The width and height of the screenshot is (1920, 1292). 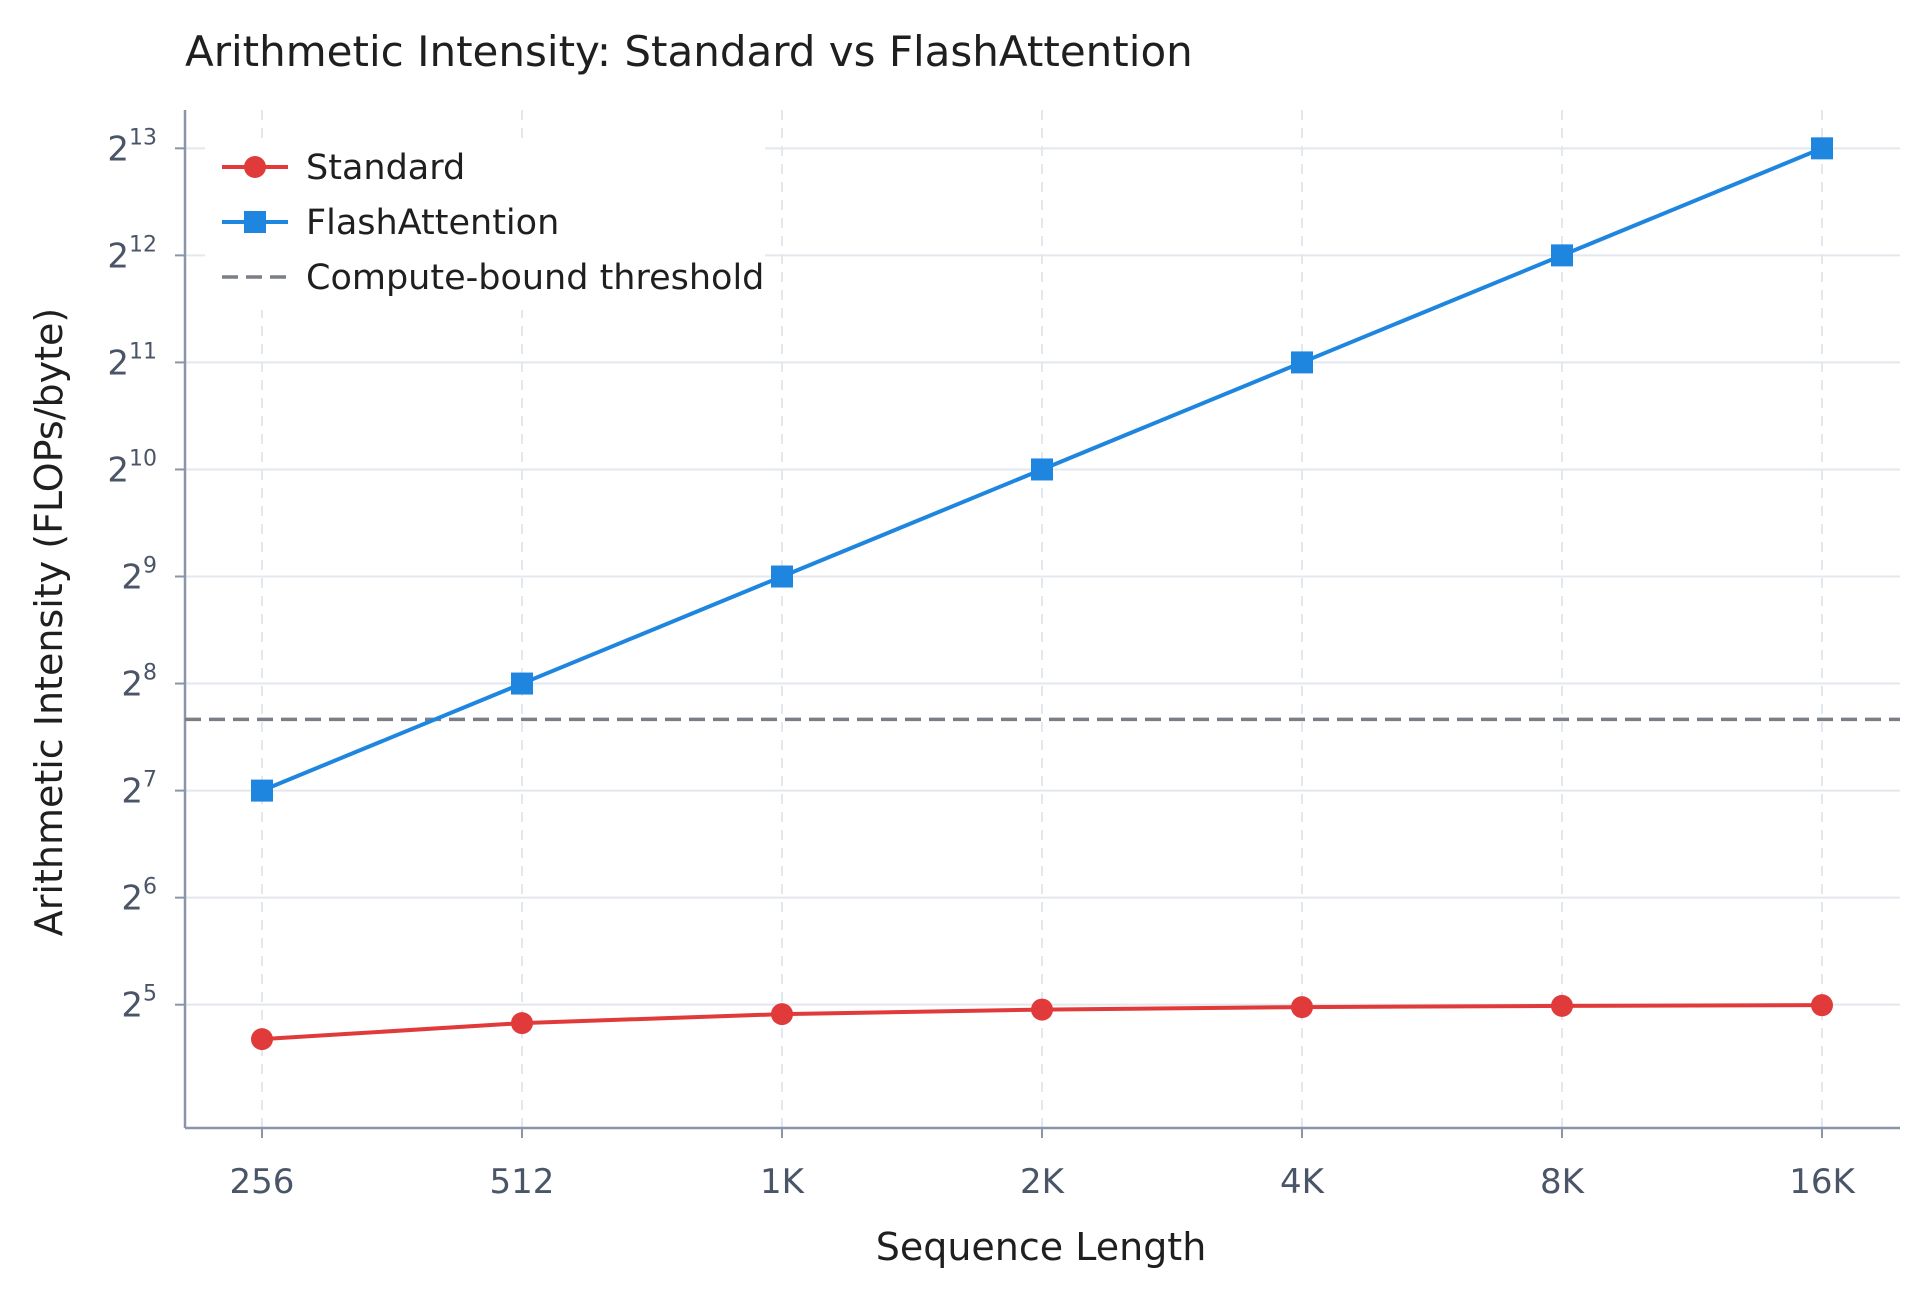 What do you see at coordinates (150, 566) in the screenshot?
I see `y-tick-exponent: 9` at bounding box center [150, 566].